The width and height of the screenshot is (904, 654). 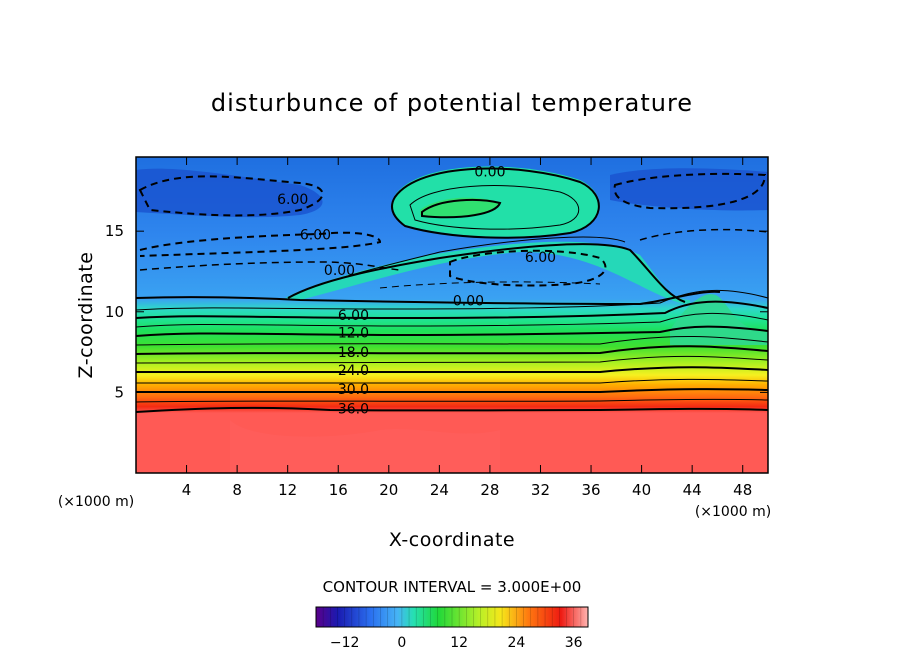 I want to click on colorbar-tick-labels: −12 0 12 24 36, so click(x=456, y=643).